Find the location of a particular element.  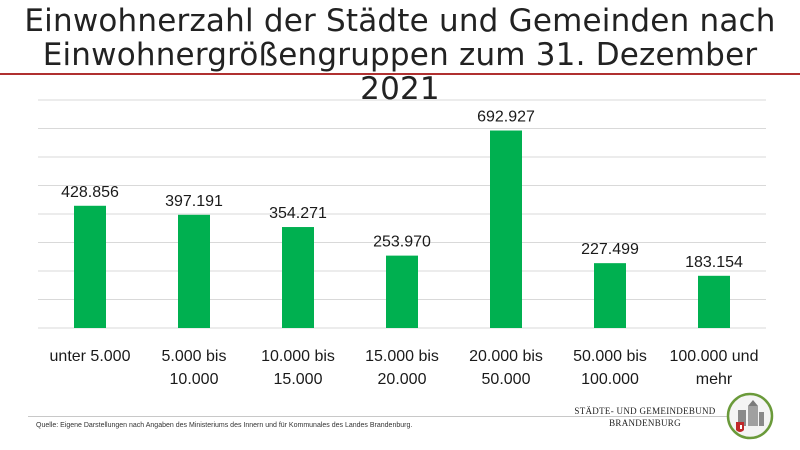

category-label: 20.000 is located at coordinates (402, 379).